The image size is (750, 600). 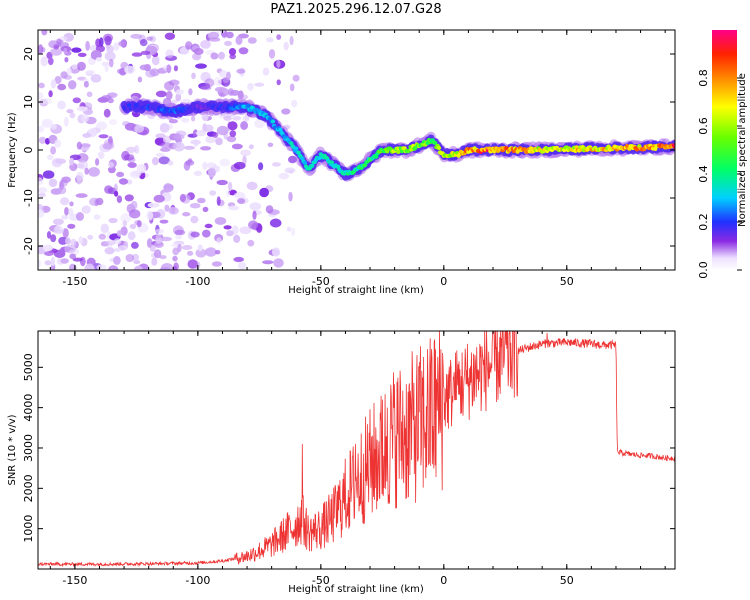 What do you see at coordinates (28, 529) in the screenshot?
I see `y-tick-label: 1000` at bounding box center [28, 529].